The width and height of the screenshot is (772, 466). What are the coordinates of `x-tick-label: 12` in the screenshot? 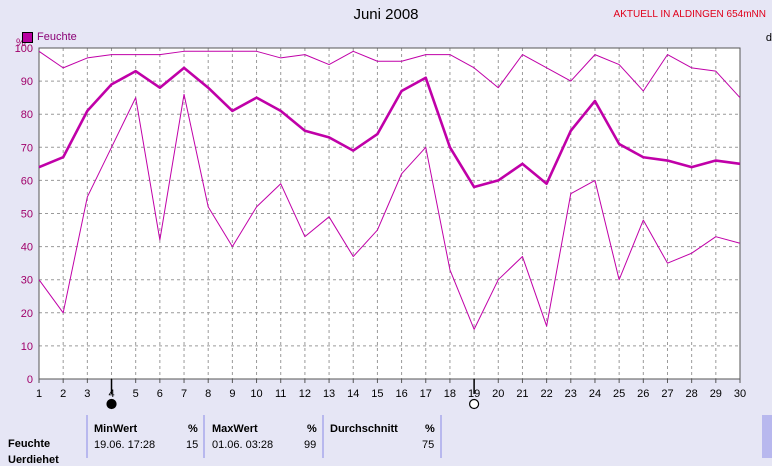 It's located at (305, 394).